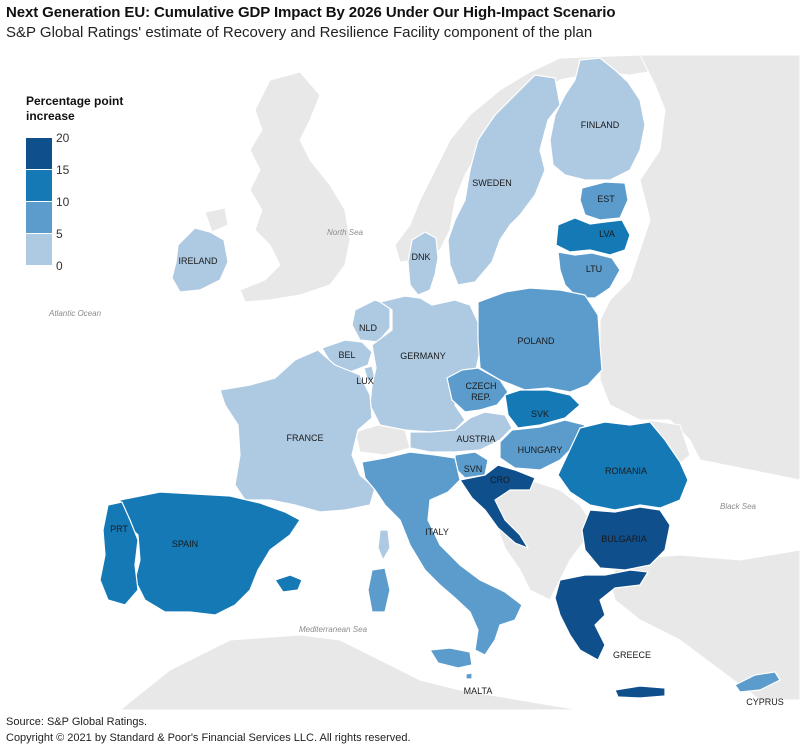  I want to click on country-italy, so click(442, 553).